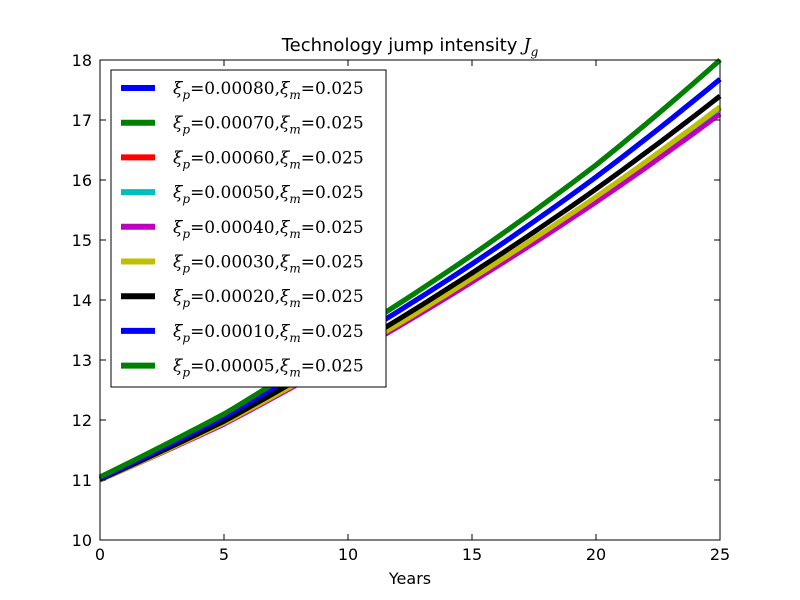 Image resolution: width=800 pixels, height=600 pixels. What do you see at coordinates (399, 45) in the screenshot?
I see `chart-title-text: Technology jump intensity` at bounding box center [399, 45].